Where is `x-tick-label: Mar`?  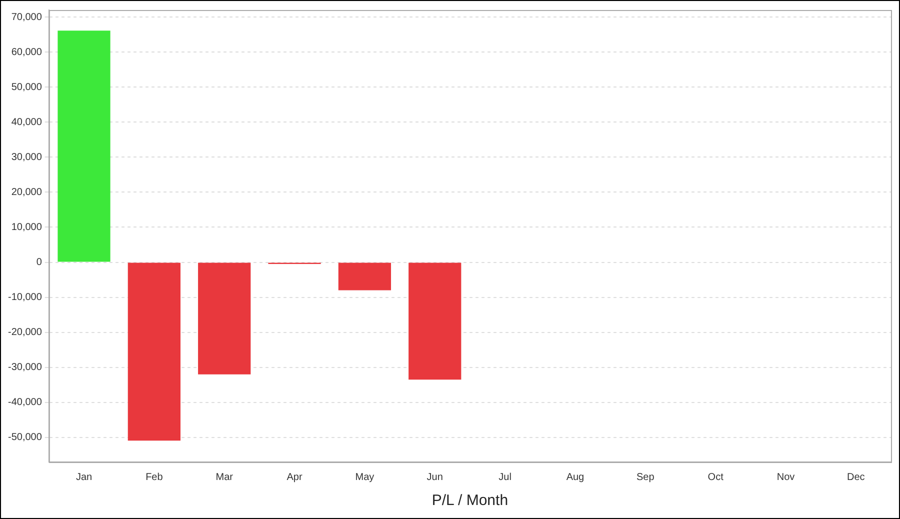
x-tick-label: Mar is located at coordinates (225, 477).